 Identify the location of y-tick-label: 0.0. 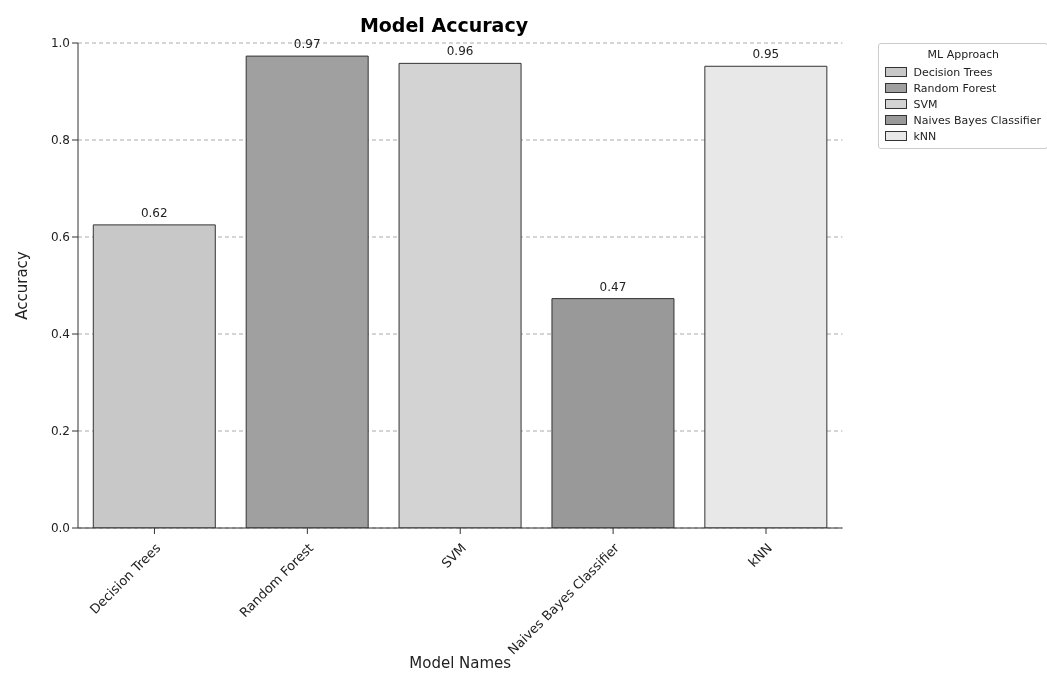
(60, 528).